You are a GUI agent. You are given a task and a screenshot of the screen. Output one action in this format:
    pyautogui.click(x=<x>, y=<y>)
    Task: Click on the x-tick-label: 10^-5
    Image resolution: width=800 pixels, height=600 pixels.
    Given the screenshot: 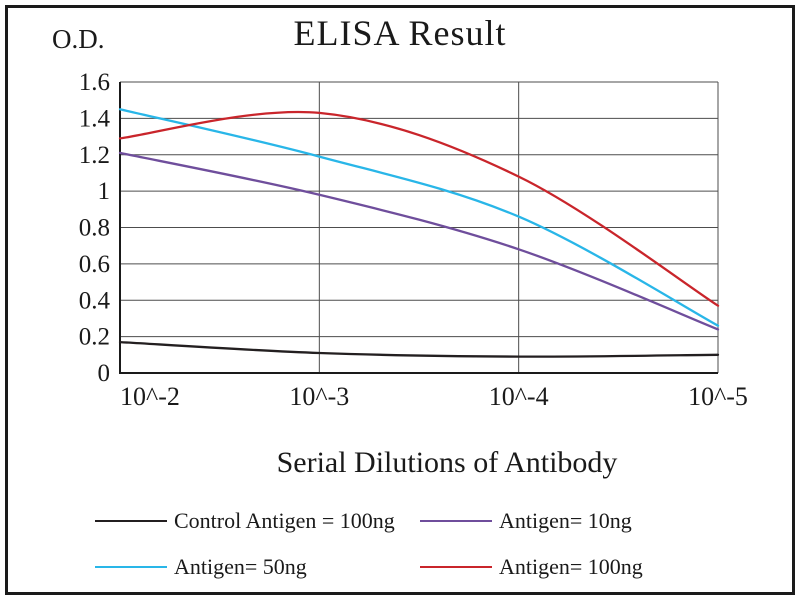 What is the action you would take?
    pyautogui.click(x=718, y=396)
    